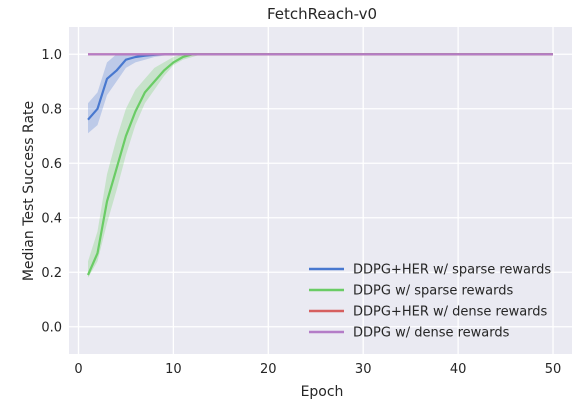 The width and height of the screenshot is (582, 404). I want to click on chart-title: FetchReach-v0, so click(322, 14).